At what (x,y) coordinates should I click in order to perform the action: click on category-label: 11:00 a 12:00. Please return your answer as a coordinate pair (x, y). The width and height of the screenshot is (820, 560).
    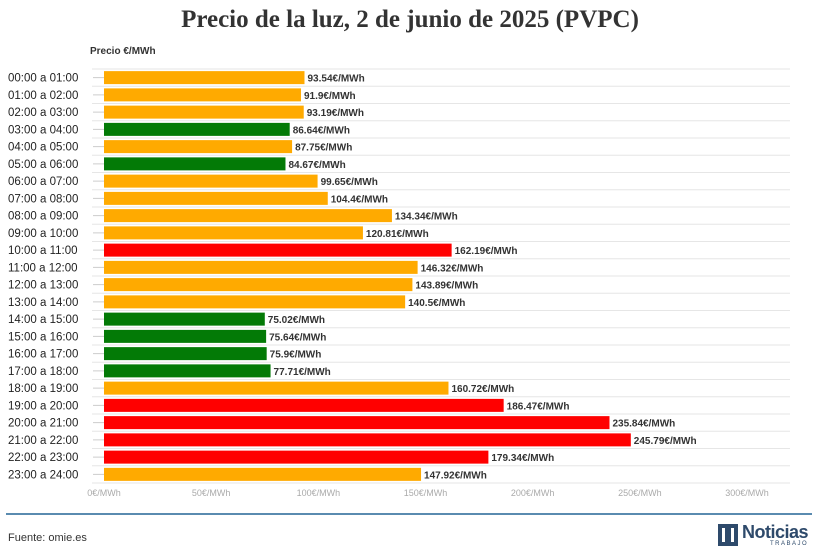
    Looking at the image, I should click on (43, 268).